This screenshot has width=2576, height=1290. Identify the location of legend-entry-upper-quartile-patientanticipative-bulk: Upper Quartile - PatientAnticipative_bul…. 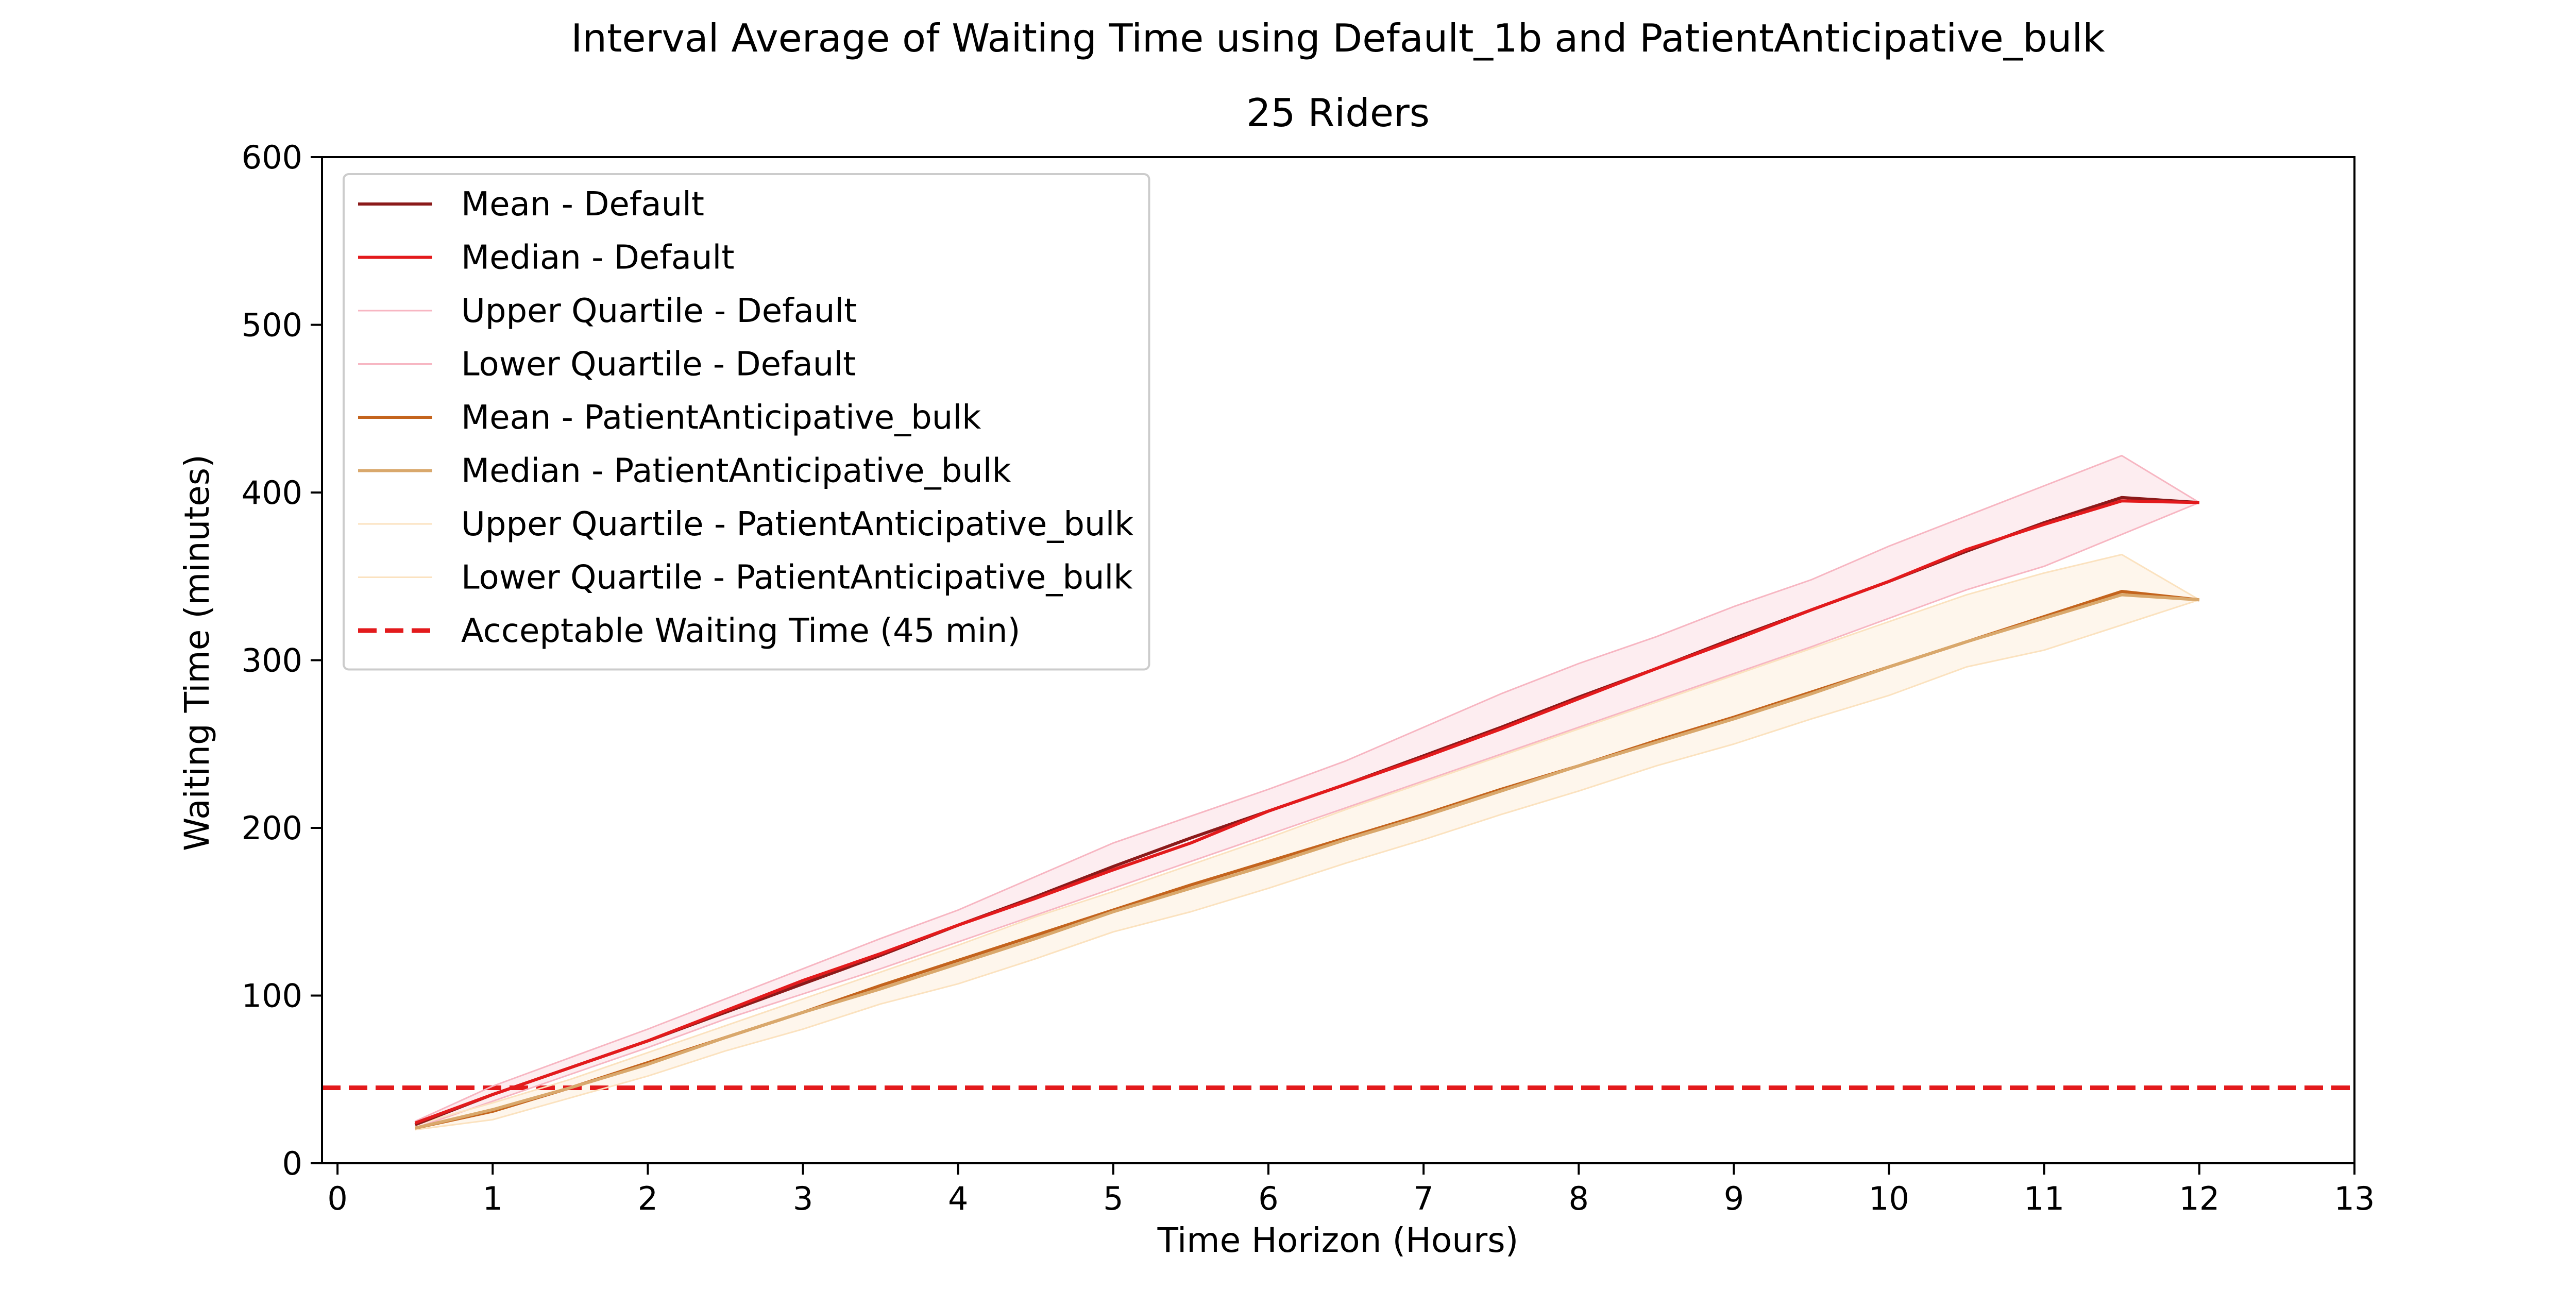
(797, 524).